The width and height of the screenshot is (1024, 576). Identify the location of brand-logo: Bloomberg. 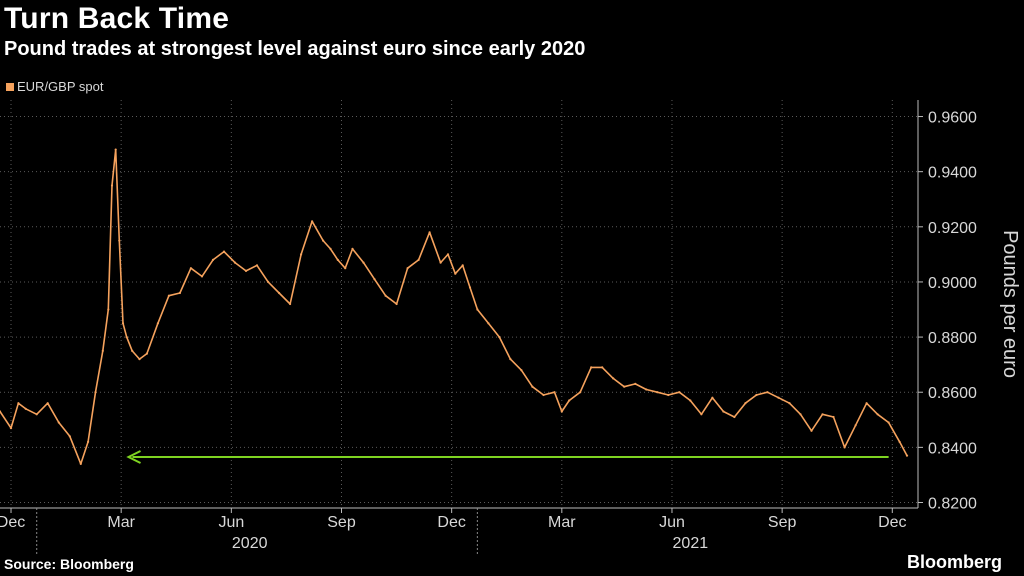
(954, 562).